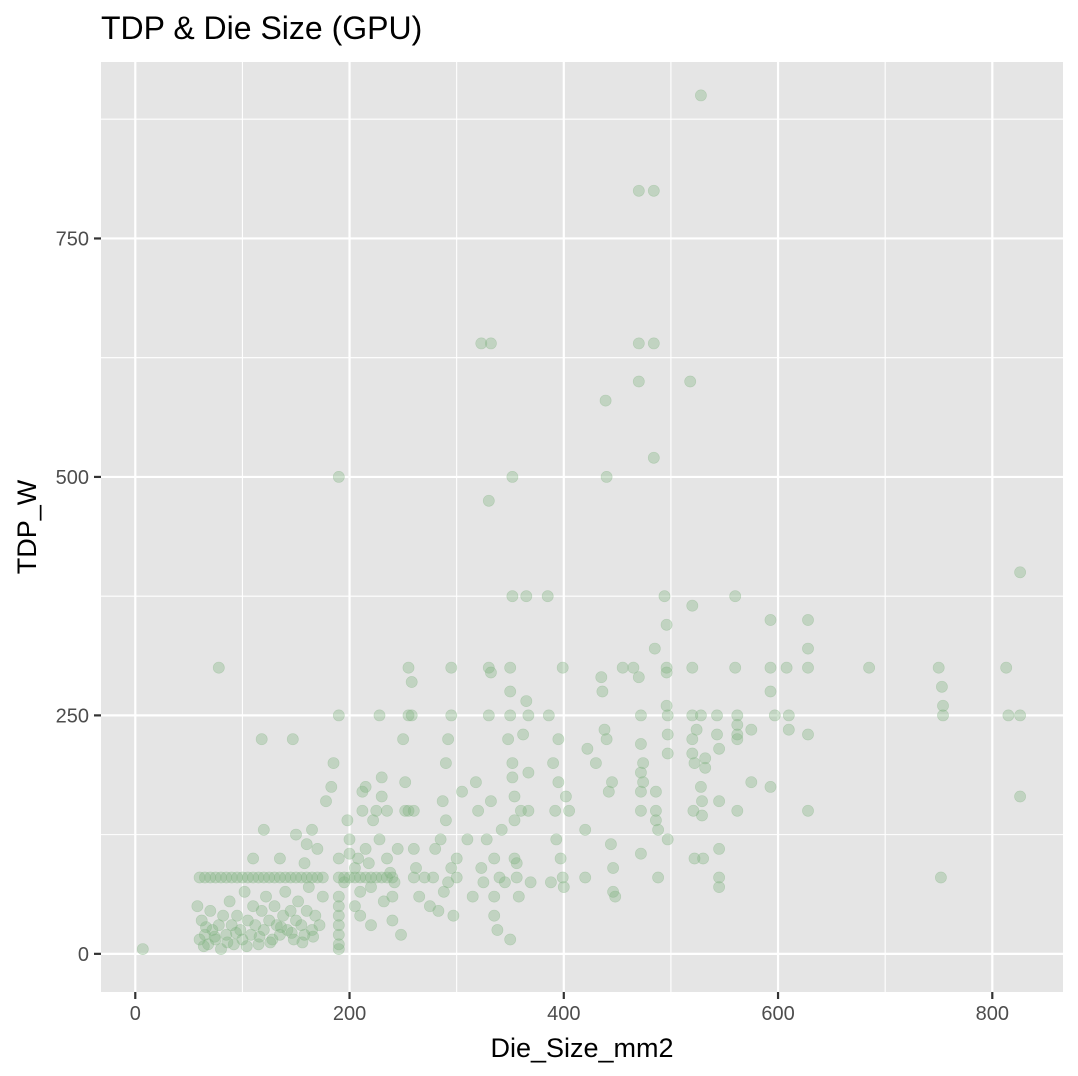 This screenshot has width=1078, height=1076. What do you see at coordinates (777, 1014) in the screenshot?
I see `x-tick-label: 600` at bounding box center [777, 1014].